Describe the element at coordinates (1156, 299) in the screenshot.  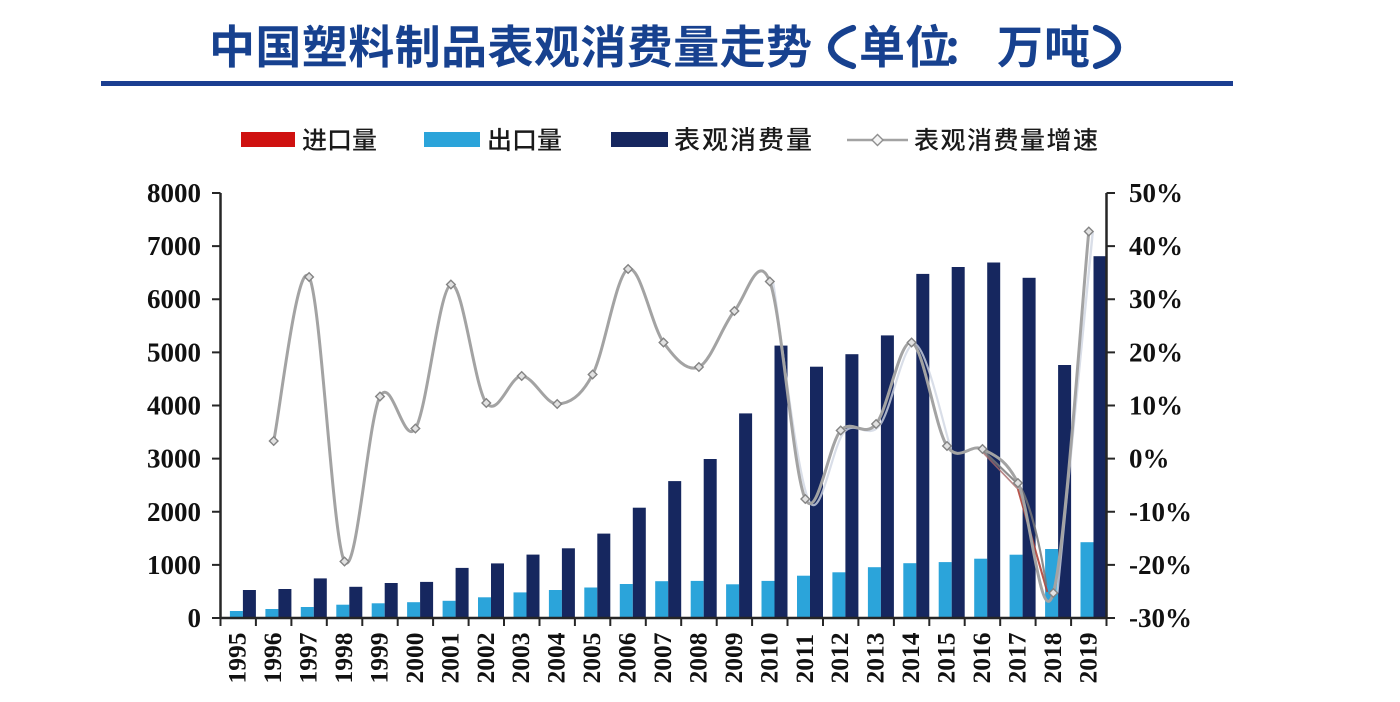
I see `svg-text: 30%` at that location.